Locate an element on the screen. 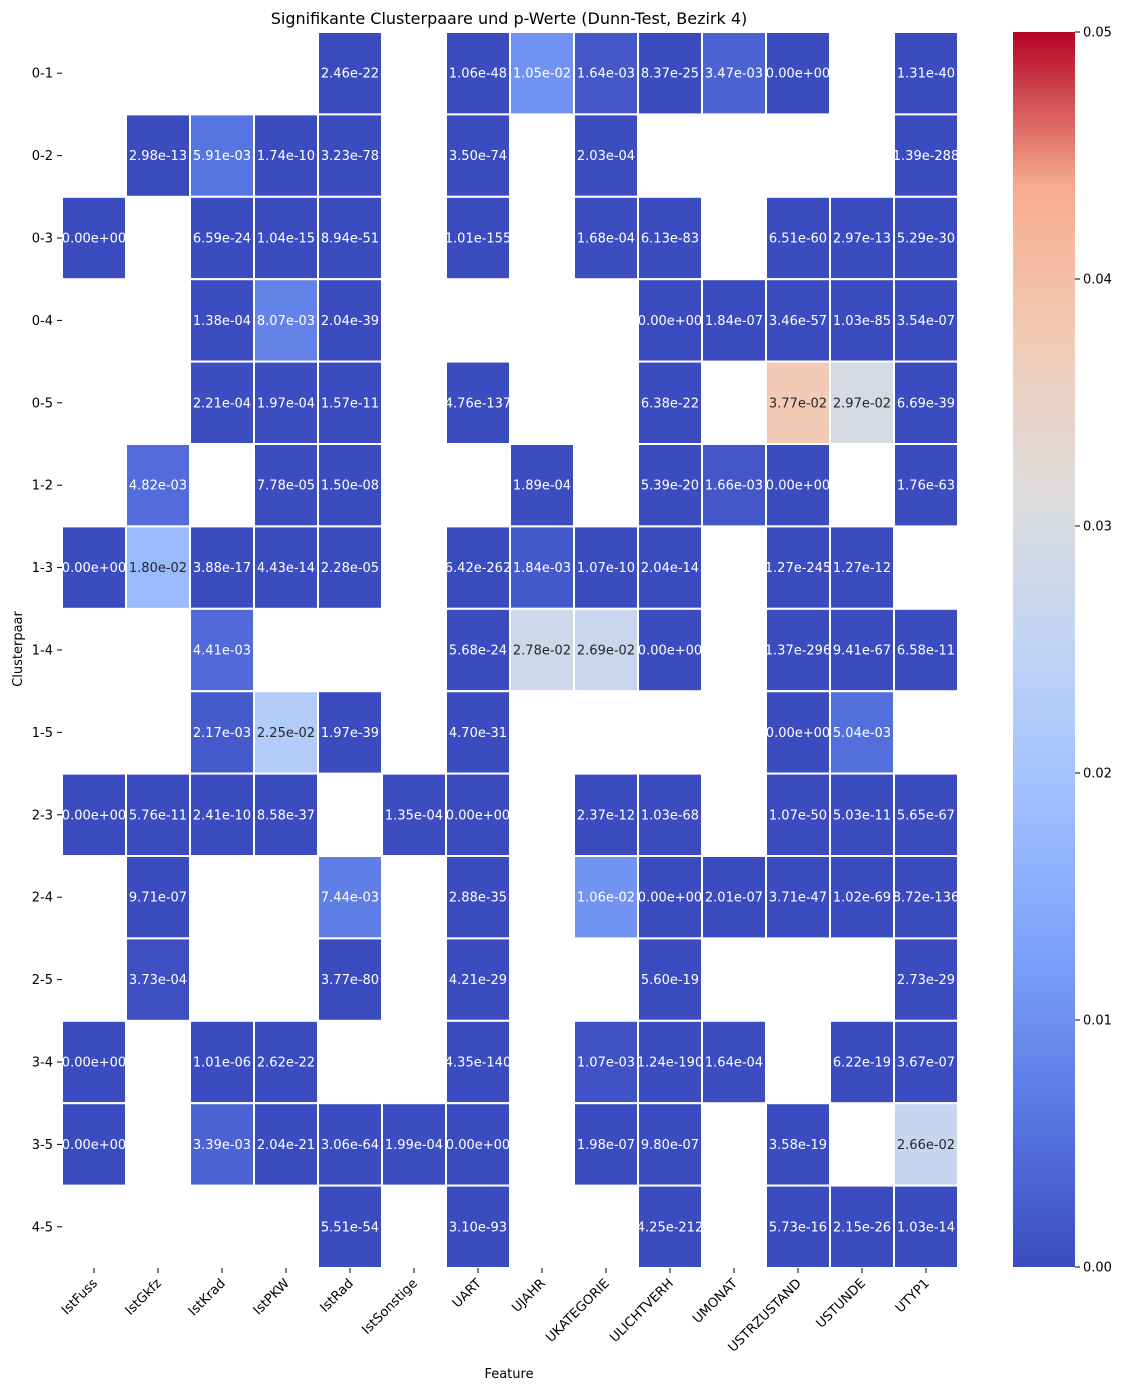 The height and width of the screenshot is (1389, 1124). cell-label: 2.97e-13 is located at coordinates (862, 239).